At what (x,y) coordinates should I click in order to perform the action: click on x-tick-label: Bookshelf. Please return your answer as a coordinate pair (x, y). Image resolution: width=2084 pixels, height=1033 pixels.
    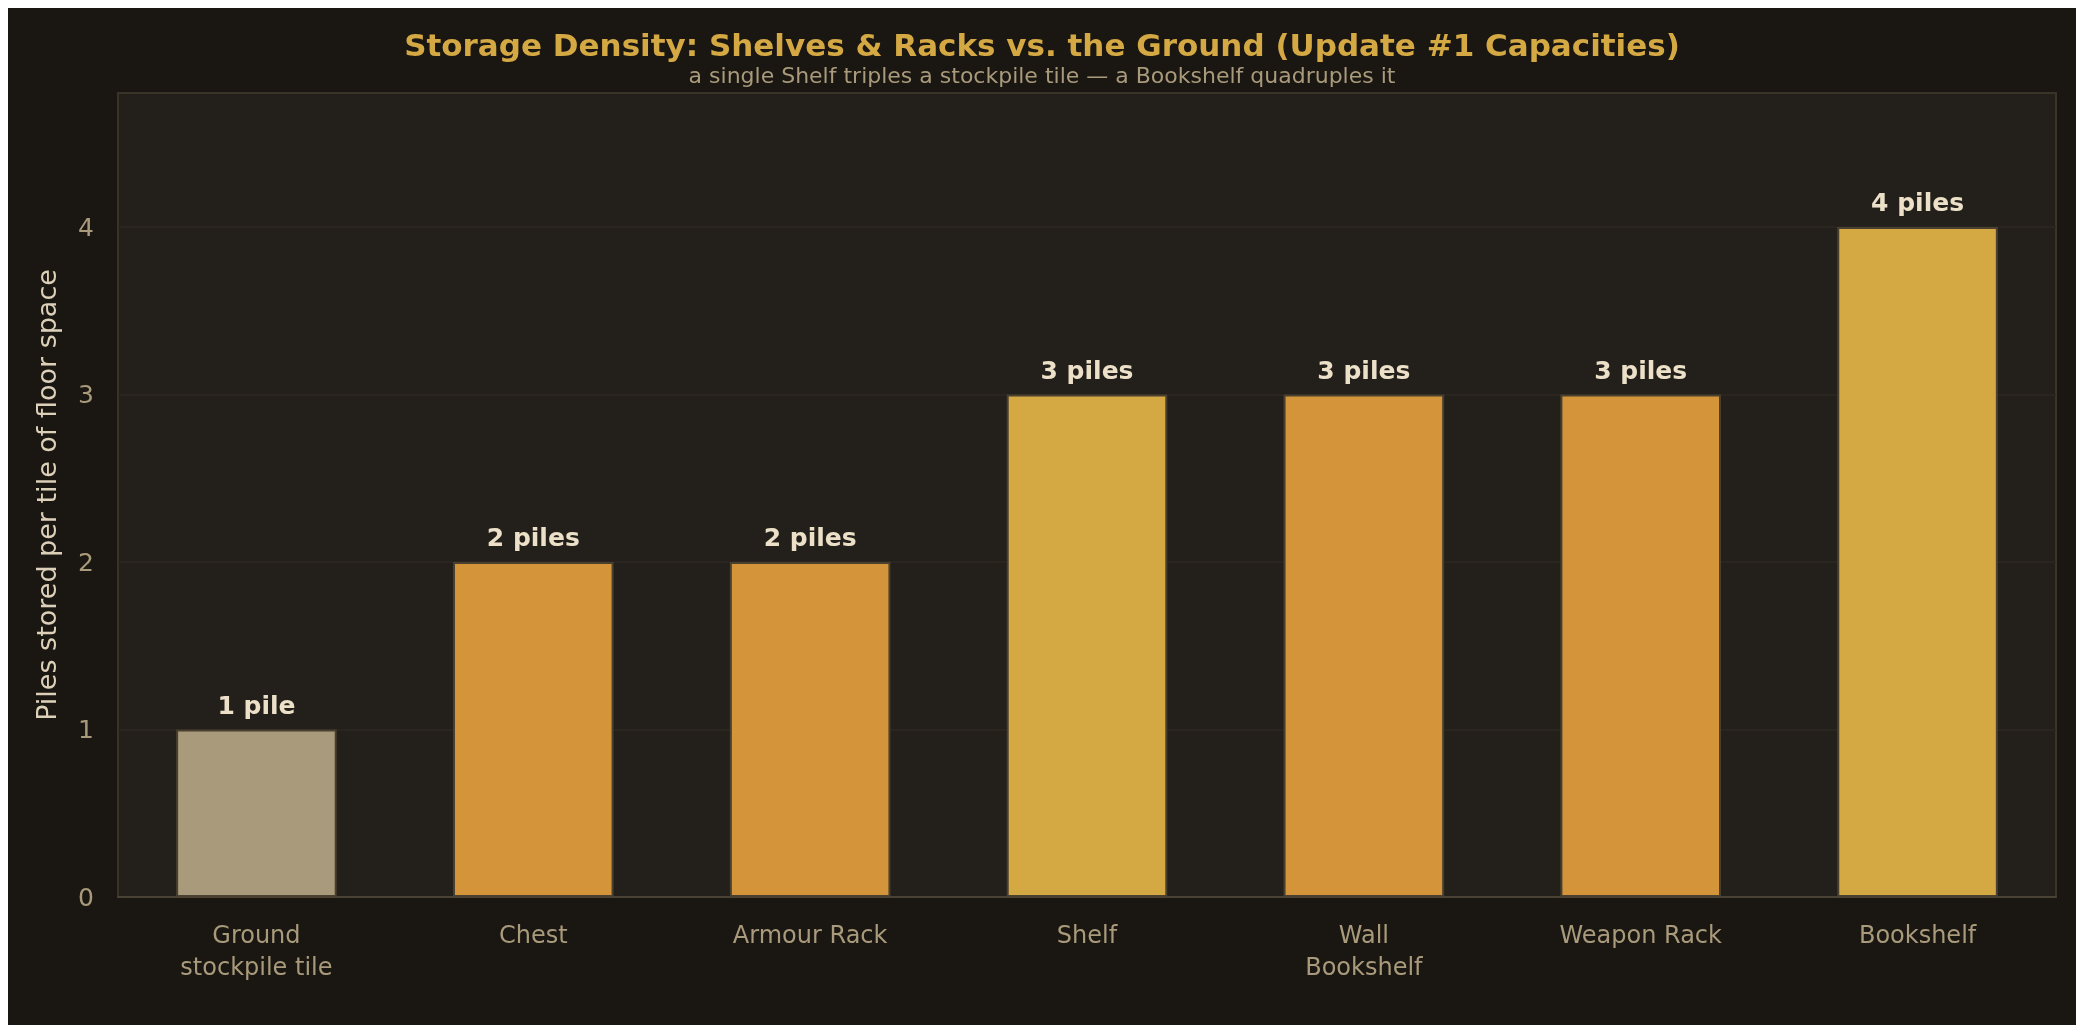
    Looking at the image, I should click on (1917, 935).